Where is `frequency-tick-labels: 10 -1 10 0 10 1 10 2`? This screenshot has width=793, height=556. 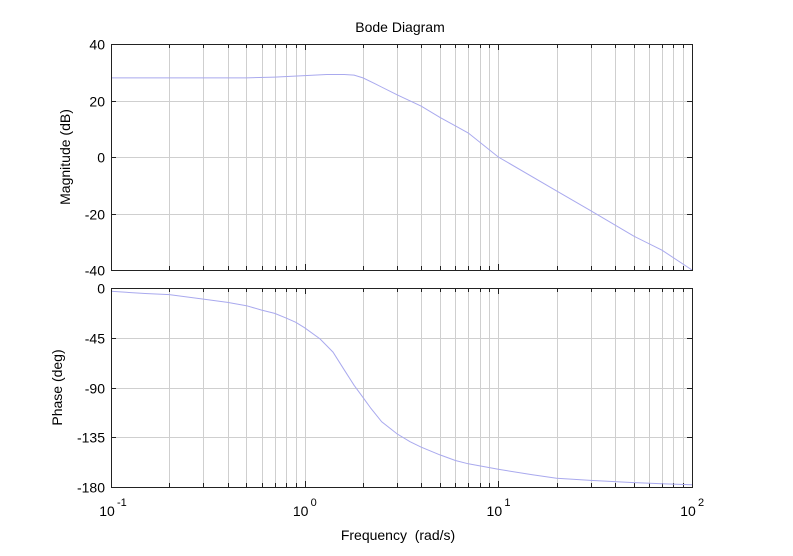 frequency-tick-labels: 10 -1 10 0 10 1 10 2 is located at coordinates (401, 508).